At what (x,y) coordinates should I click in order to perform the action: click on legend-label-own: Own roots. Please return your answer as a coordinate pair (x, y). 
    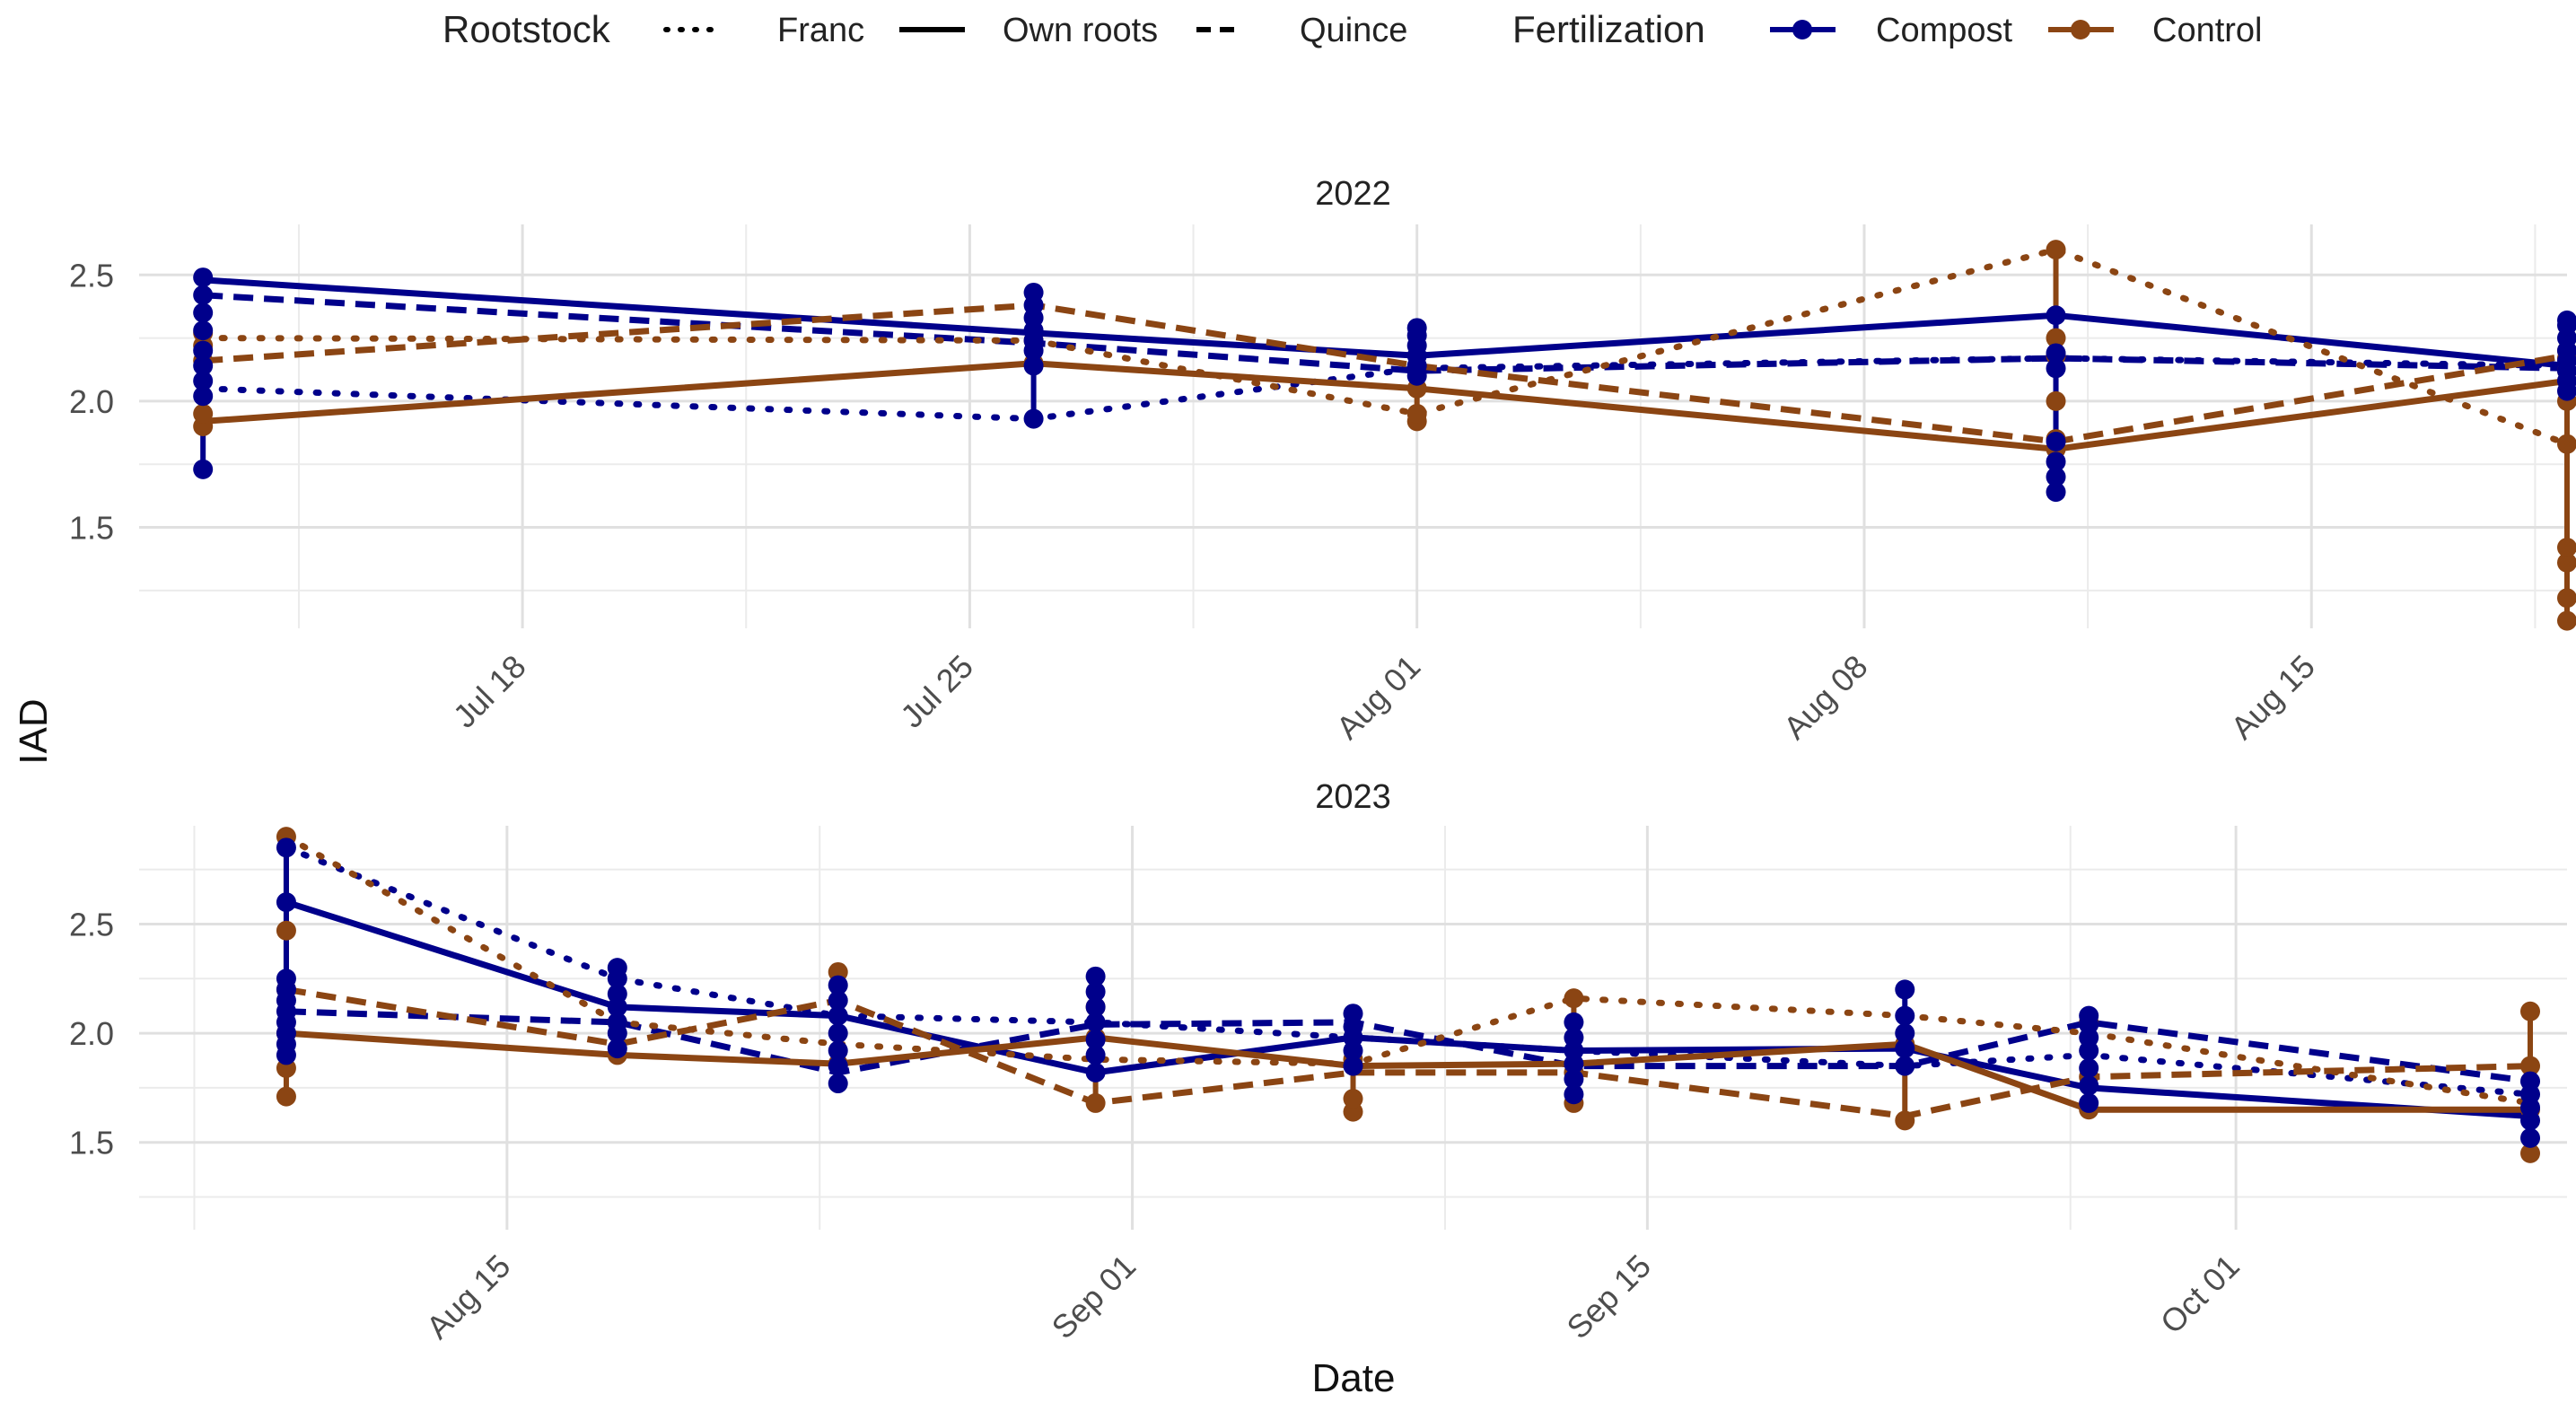
    Looking at the image, I should click on (1080, 30).